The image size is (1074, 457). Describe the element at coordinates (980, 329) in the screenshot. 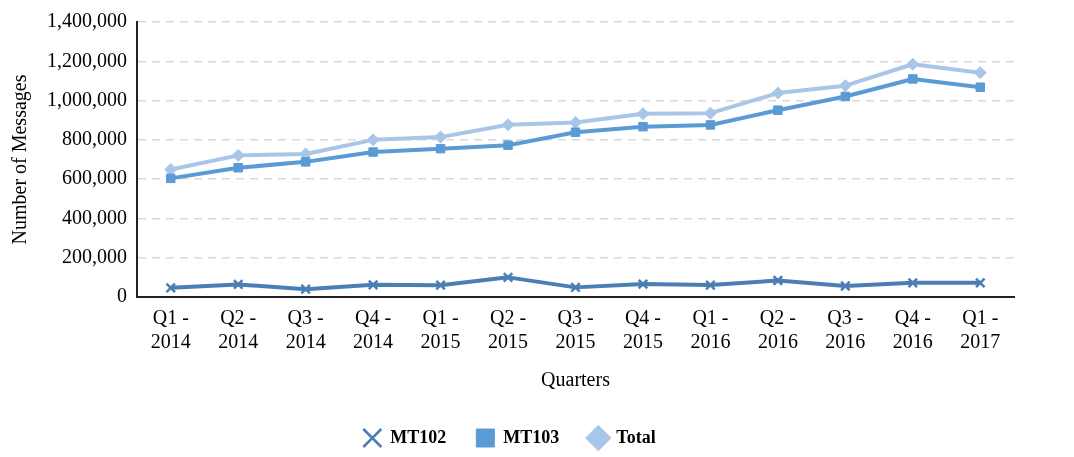

I see `x-tick-label: Q1 - 2017` at that location.